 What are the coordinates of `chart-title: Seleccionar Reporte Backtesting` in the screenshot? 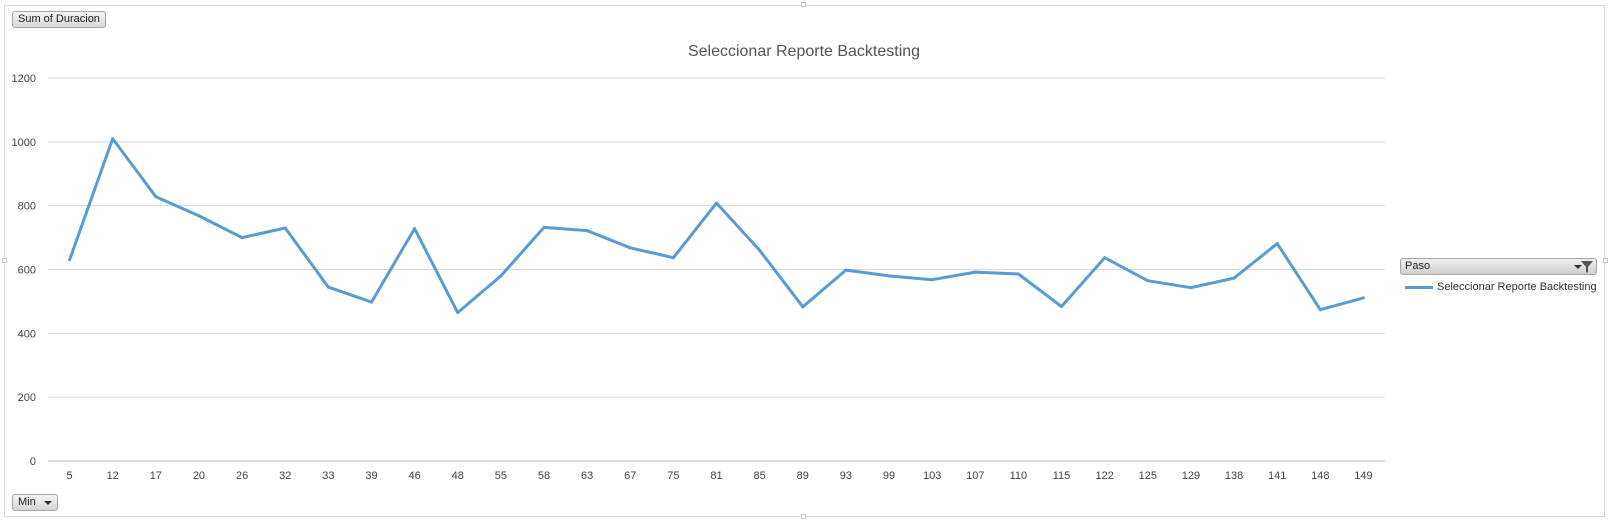 It's located at (804, 51).